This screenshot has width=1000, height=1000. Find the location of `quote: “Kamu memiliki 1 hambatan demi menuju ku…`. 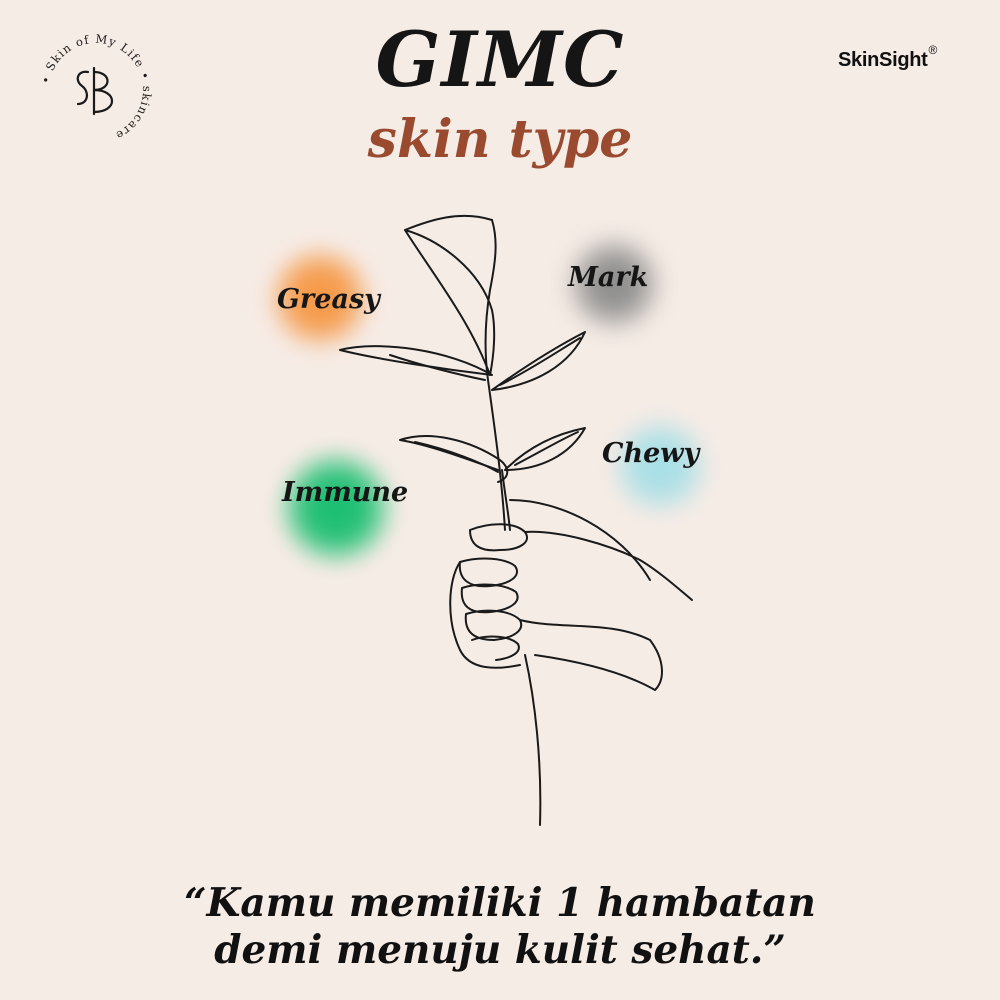

quote: “Kamu memiliki 1 hambatan demi menuju ku… is located at coordinates (500, 927).